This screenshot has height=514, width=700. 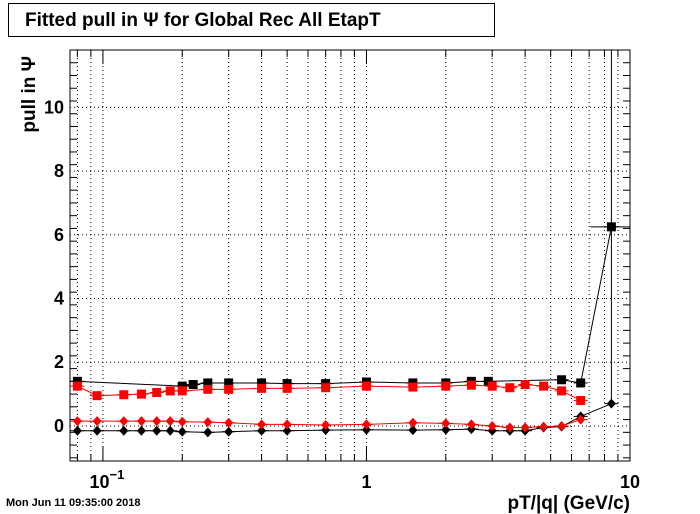 I want to click on y-tick-label: 8, so click(x=59, y=171).